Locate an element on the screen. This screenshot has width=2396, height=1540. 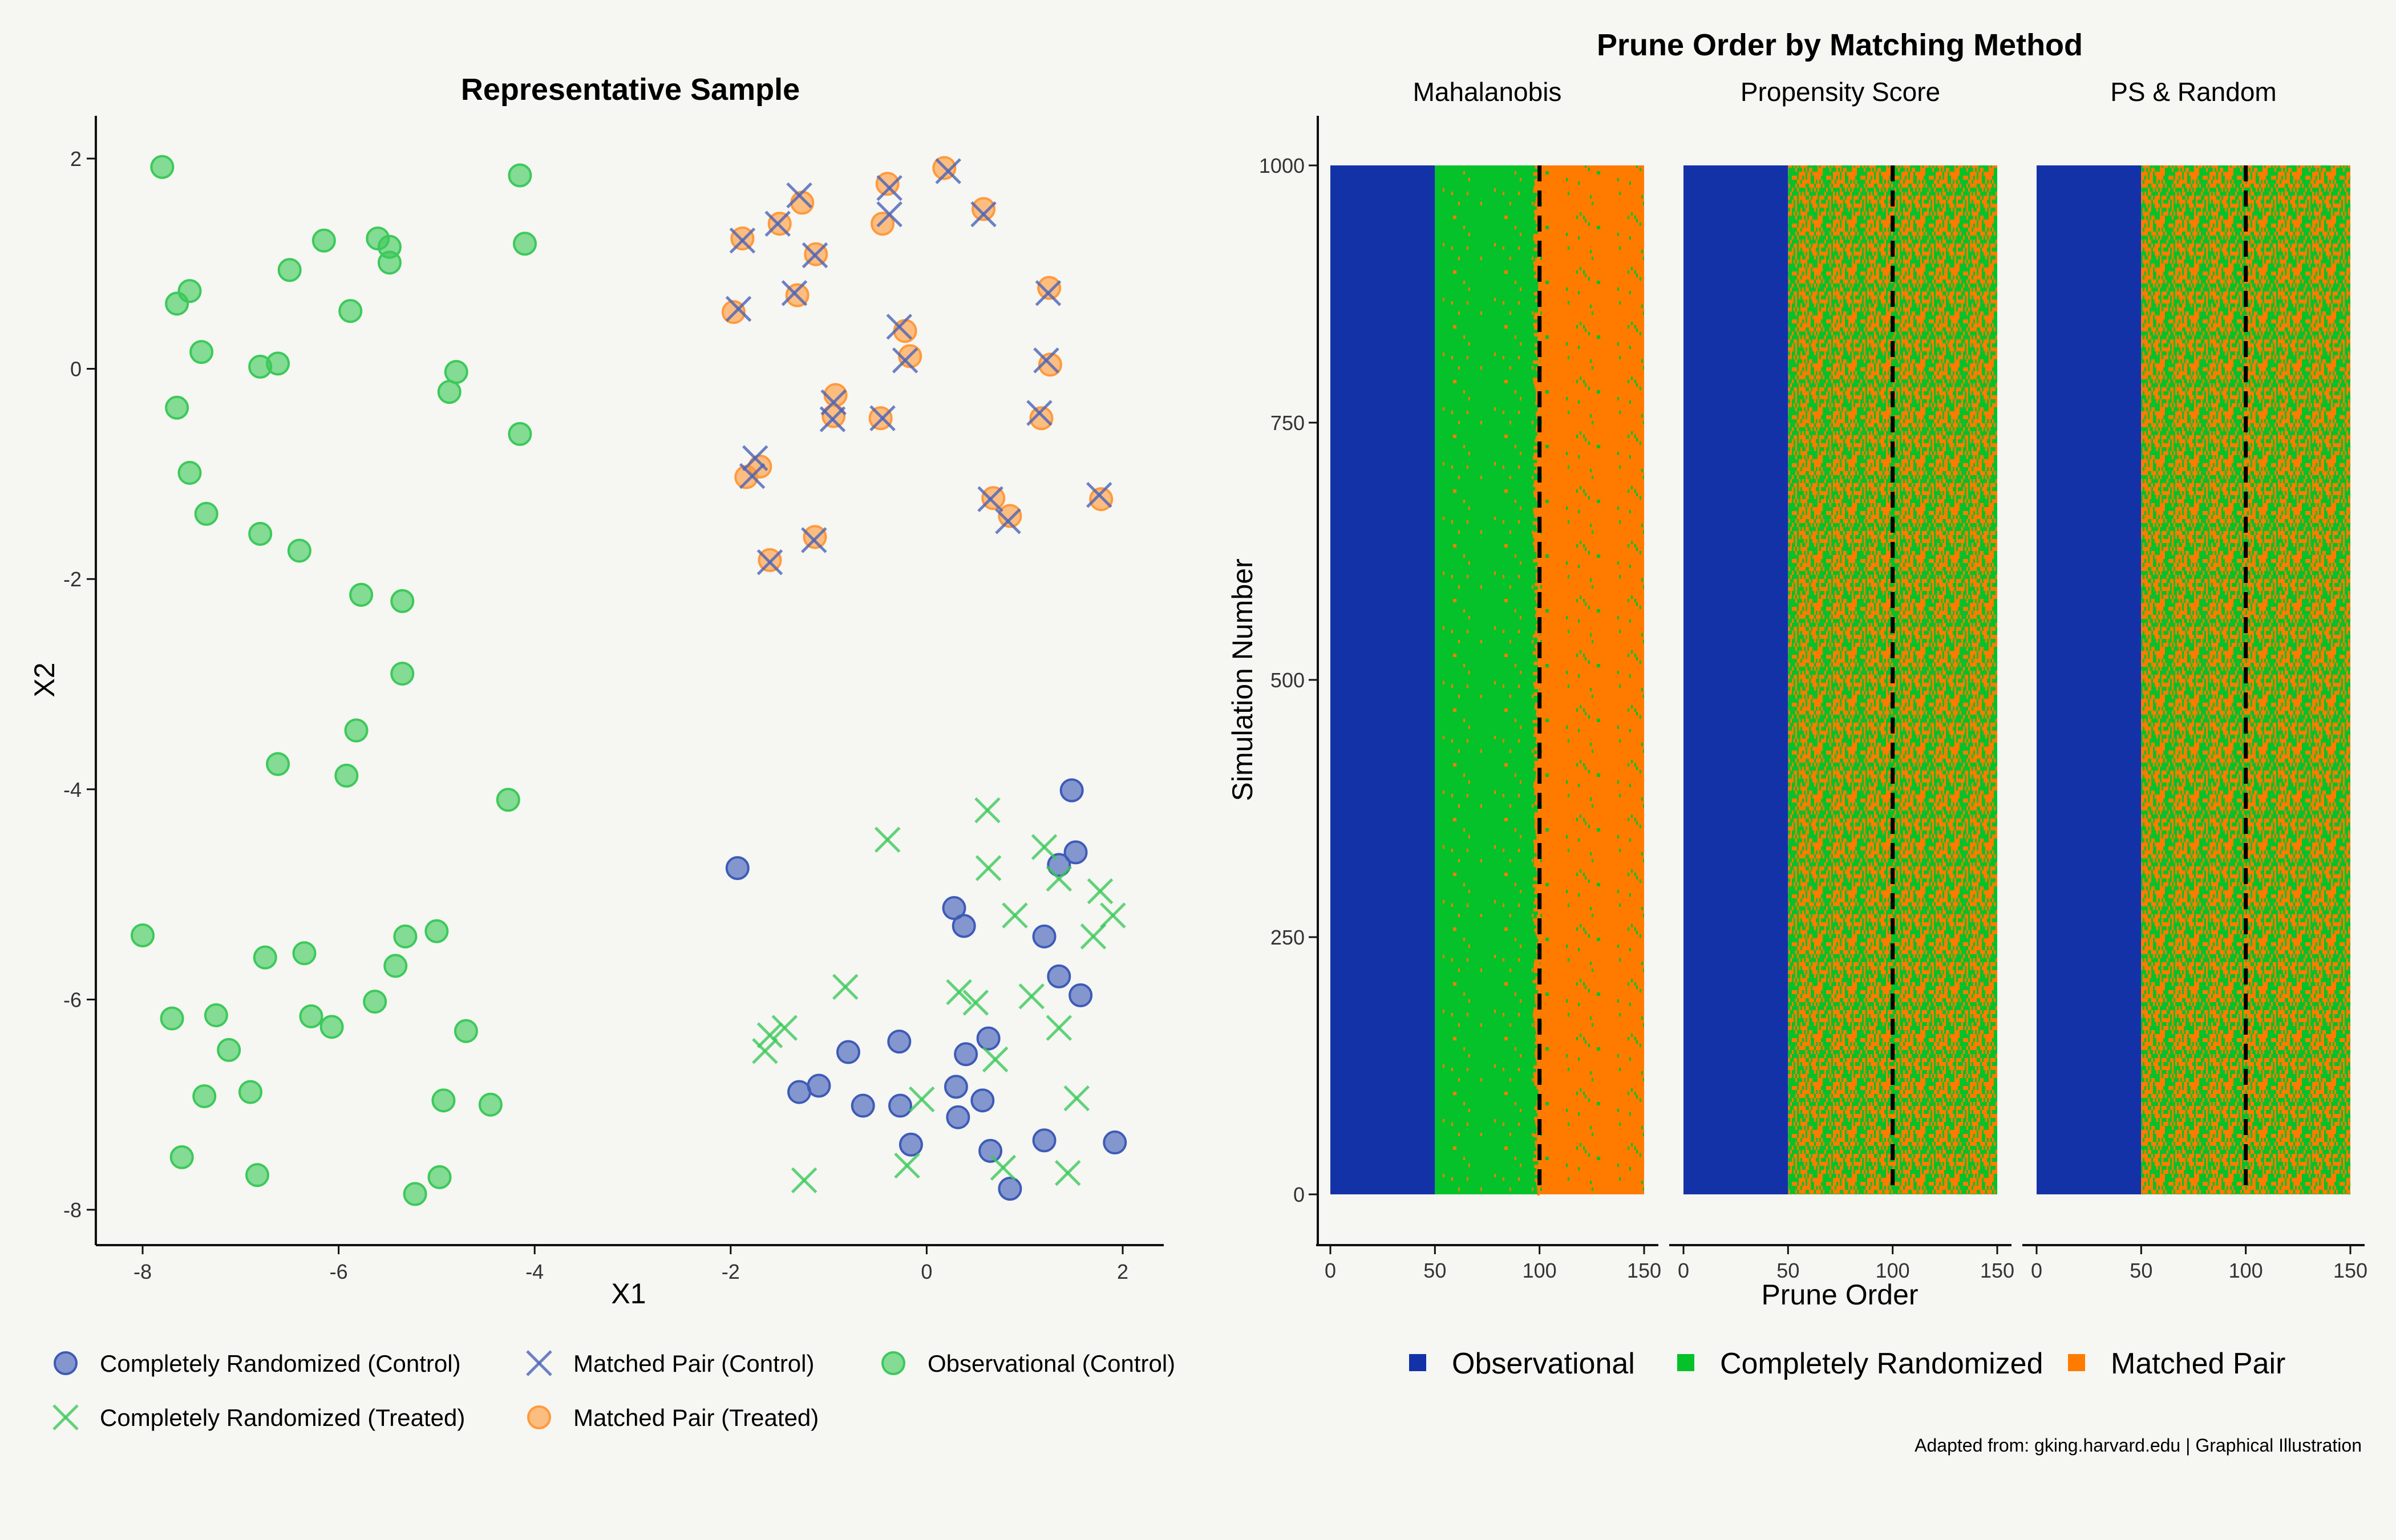
heatmap-panel-propensity-score: Propensity Score 0 50 100 150 is located at coordinates (1841, 680).